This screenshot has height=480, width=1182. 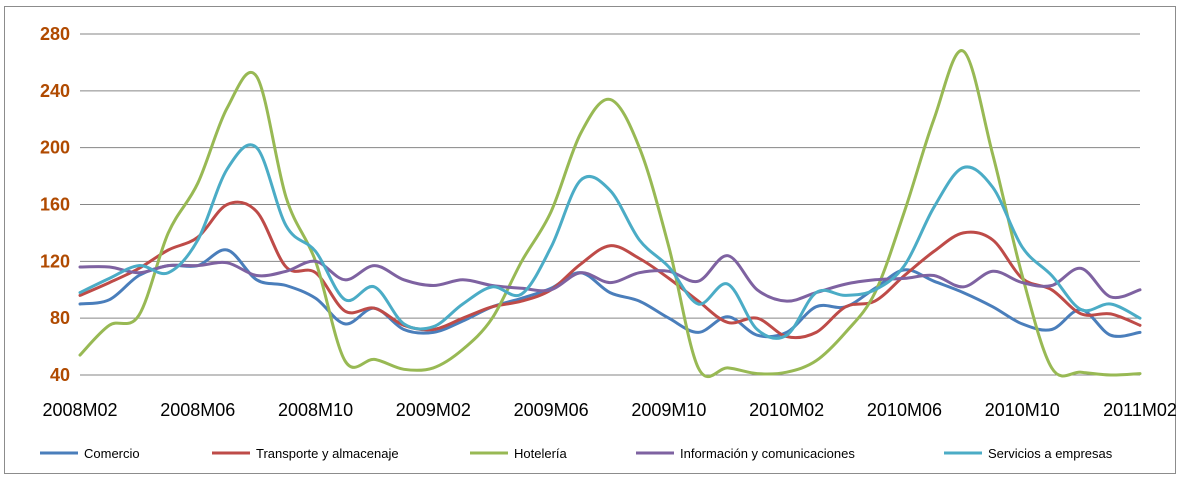 What do you see at coordinates (112, 453) in the screenshot?
I see `legend-label-comercio: Comercio` at bounding box center [112, 453].